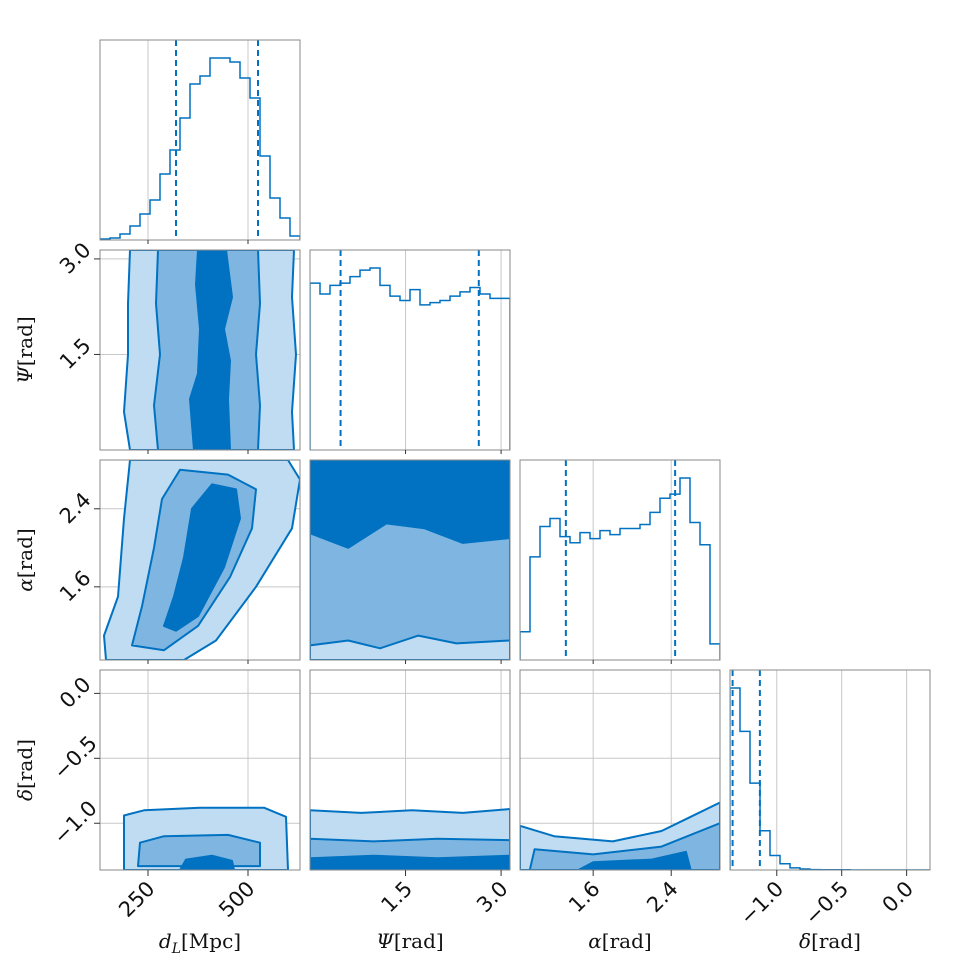  I want to click on x-axis-label-psi: Ψ[rad], so click(409, 941).